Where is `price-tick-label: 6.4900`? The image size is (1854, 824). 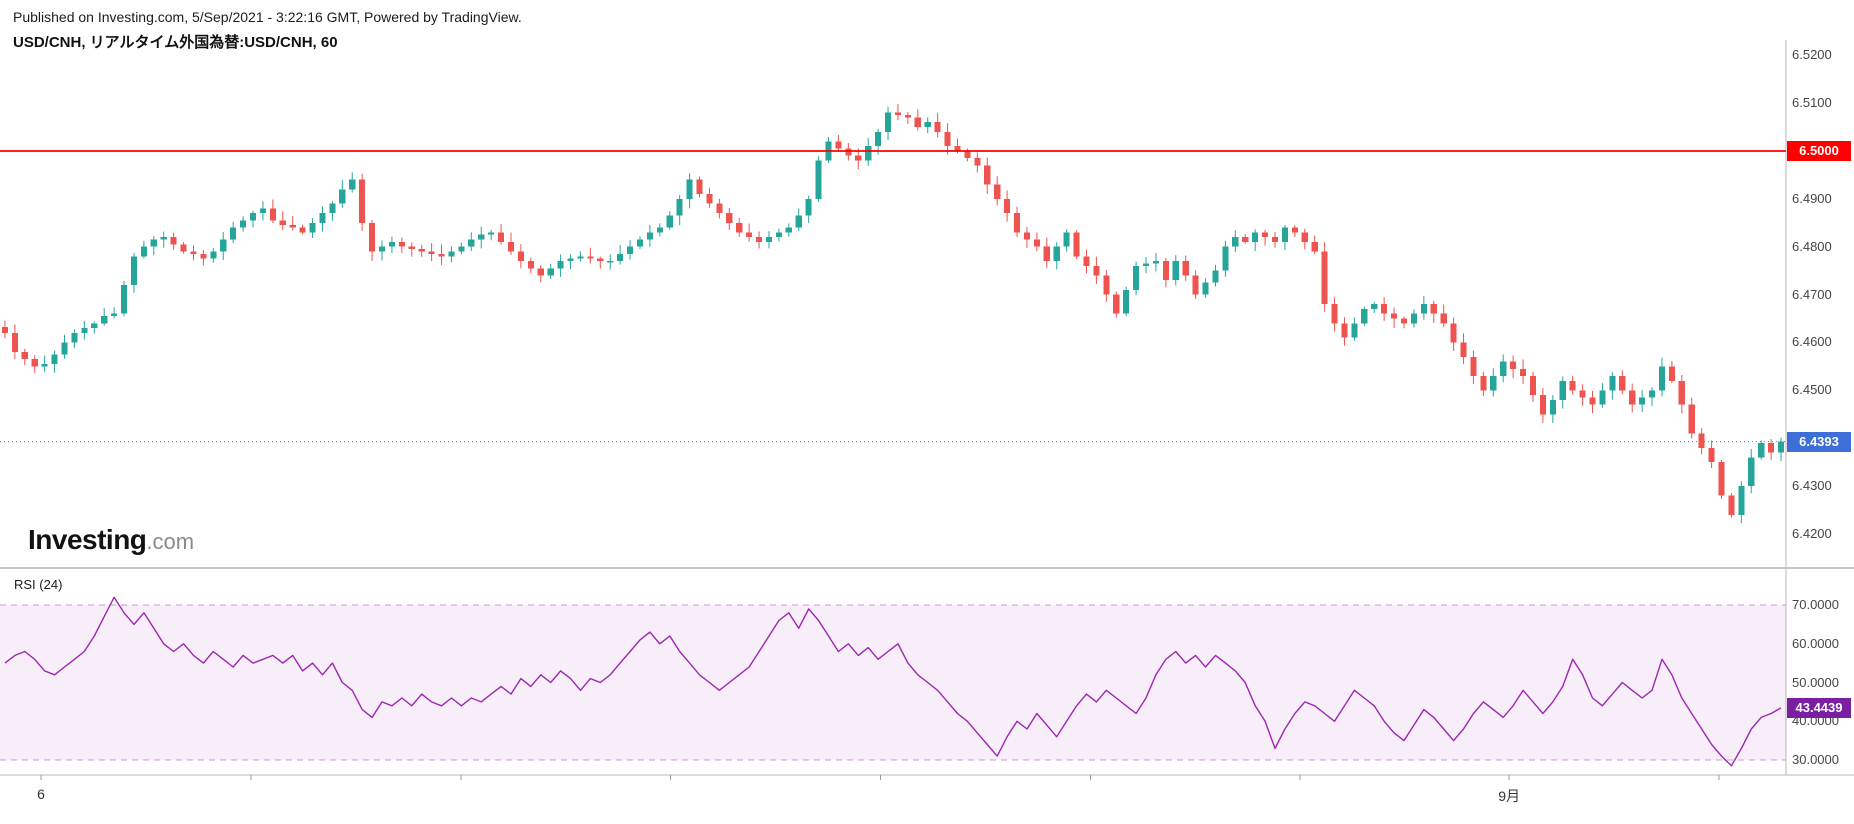 price-tick-label: 6.4900 is located at coordinates (1812, 198).